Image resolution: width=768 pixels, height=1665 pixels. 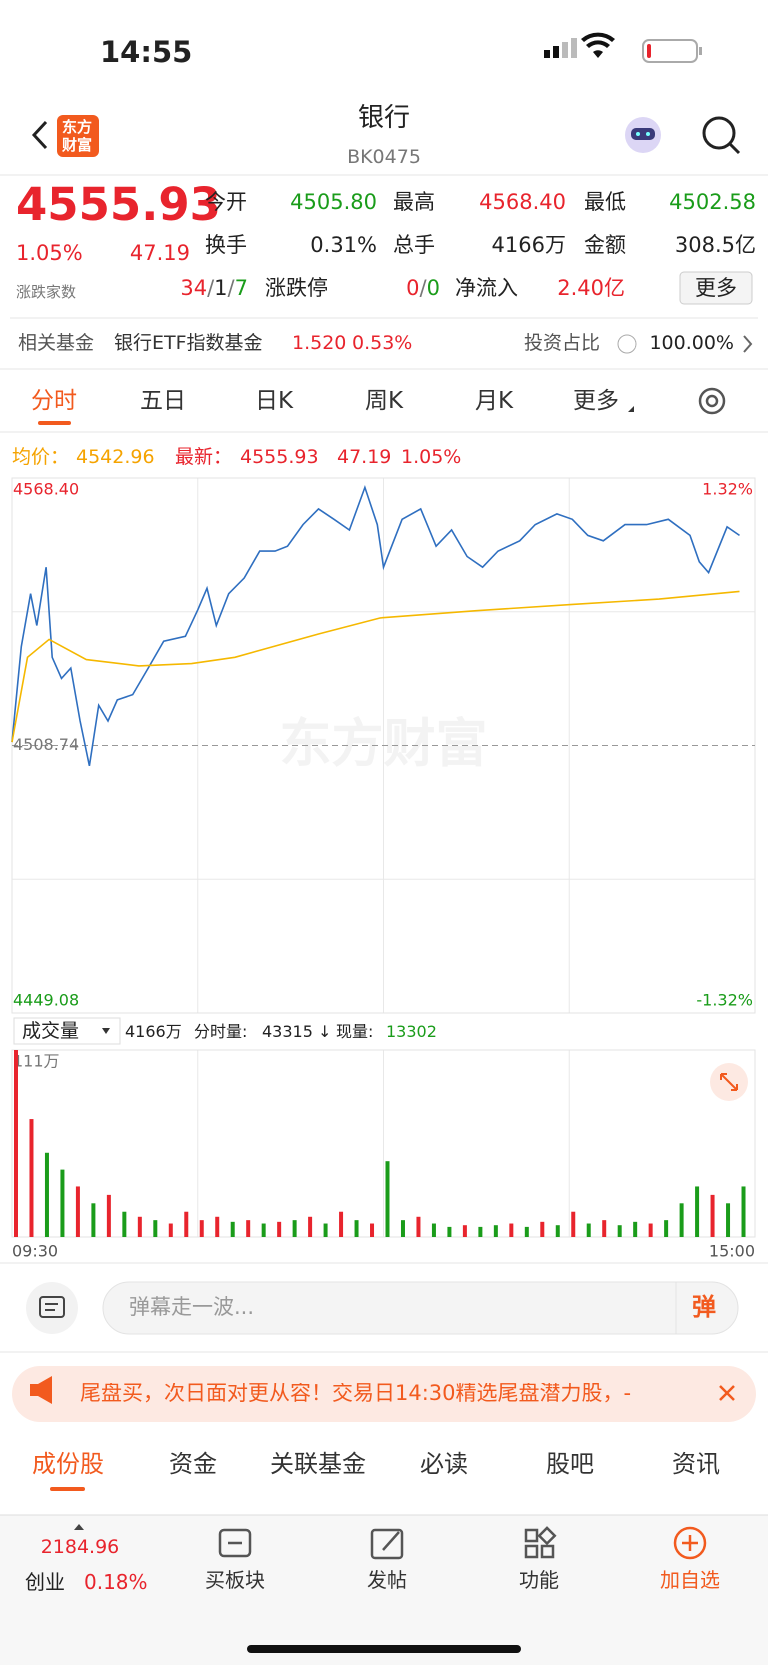 I want to click on label: 净流入, so click(x=486, y=288).